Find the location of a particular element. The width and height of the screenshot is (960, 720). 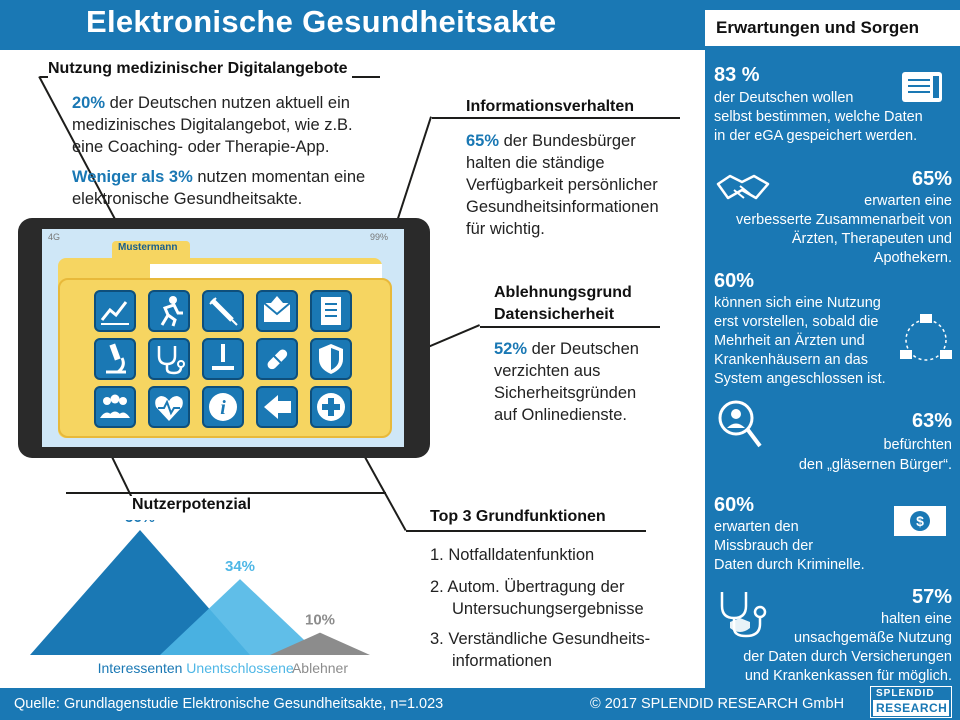

nutzung-text: der Deutschen nutzen aktuell ein is located at coordinates (229, 103).